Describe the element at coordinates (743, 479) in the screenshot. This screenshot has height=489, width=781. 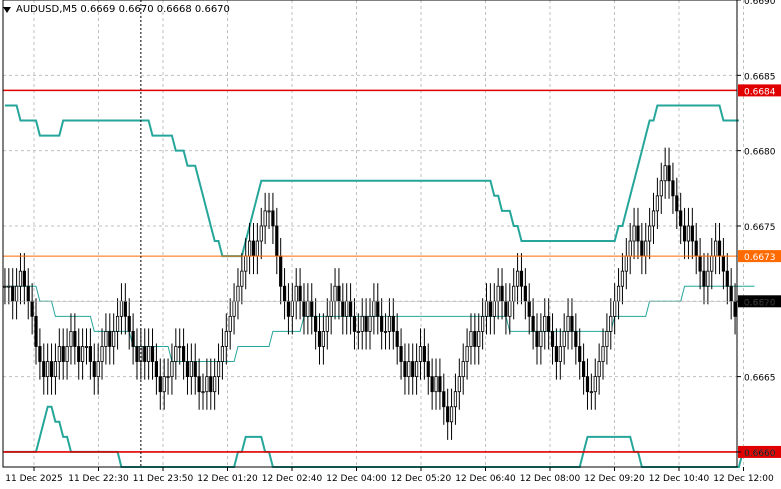
I see `x-tick-label: 12 Dec 12:00` at that location.